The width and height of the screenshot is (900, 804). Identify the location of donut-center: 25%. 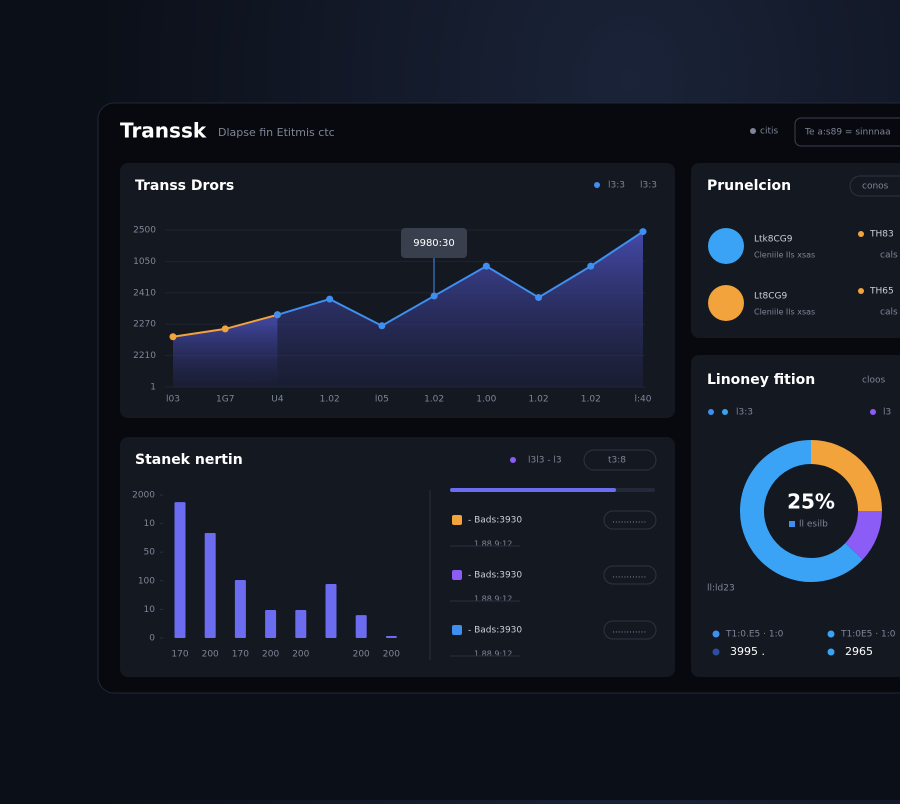
(811, 502).